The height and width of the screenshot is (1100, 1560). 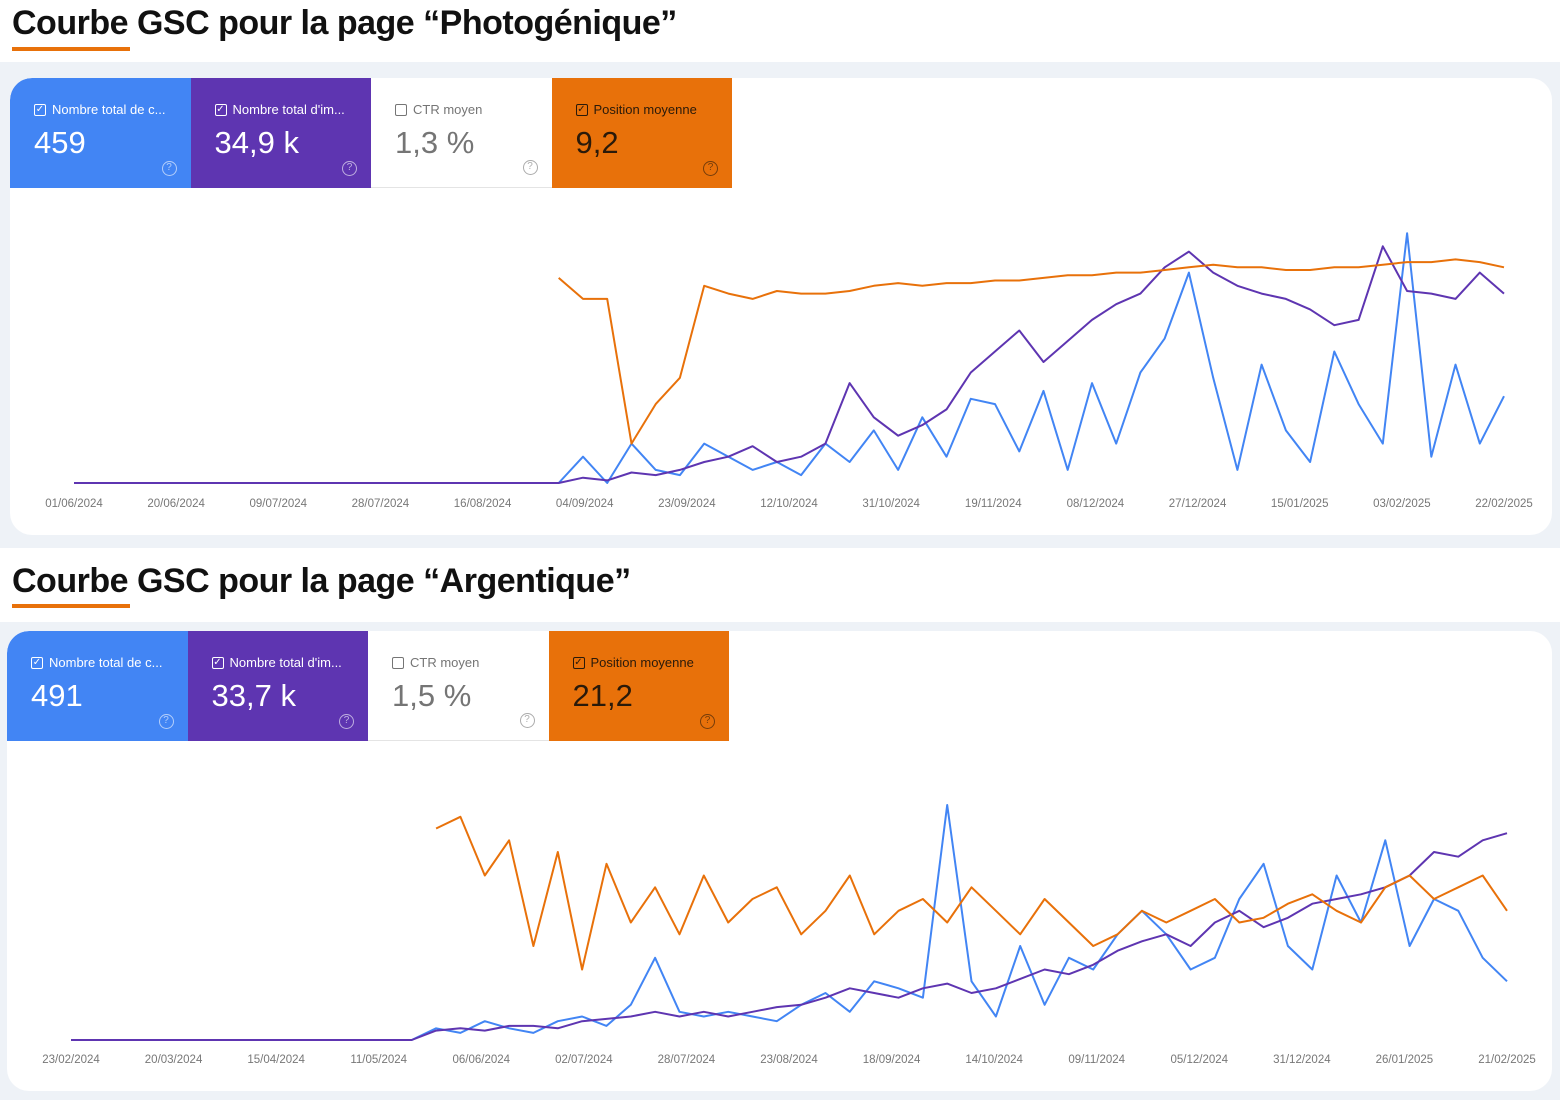 I want to click on x-tick-label: 16/08/2024, so click(x=483, y=504).